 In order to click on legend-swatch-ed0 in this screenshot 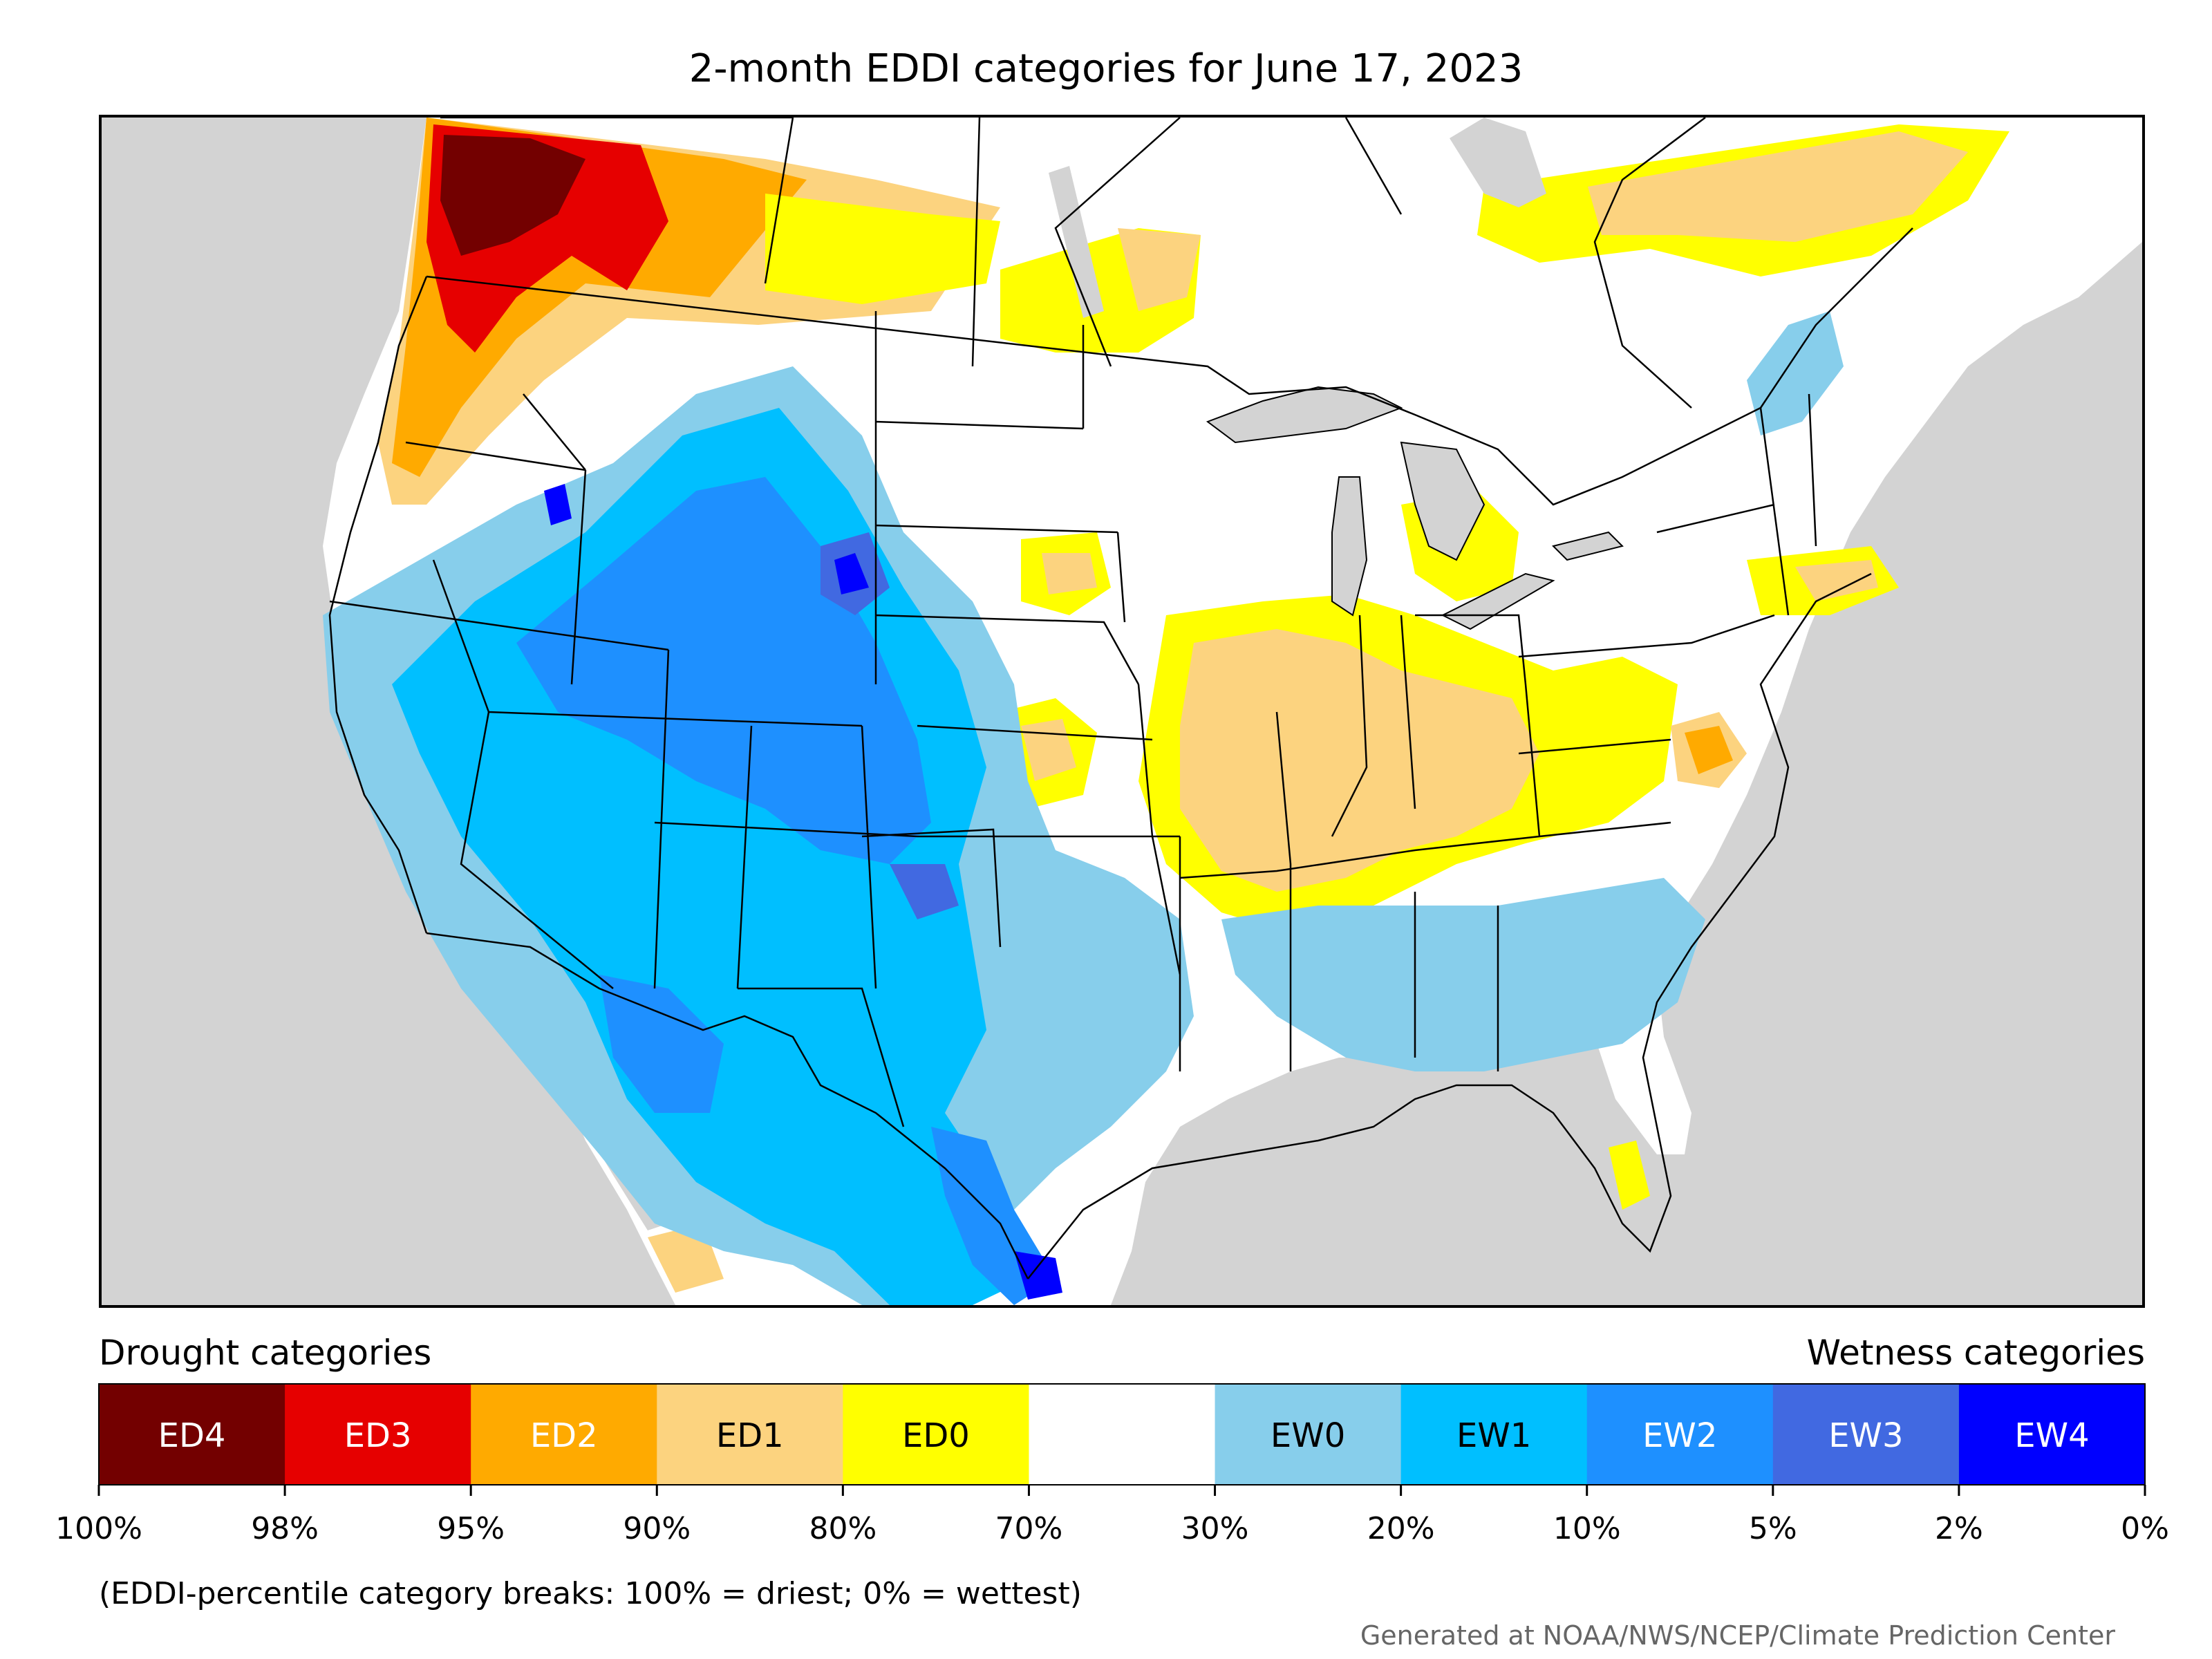, I will do `click(936, 1434)`.